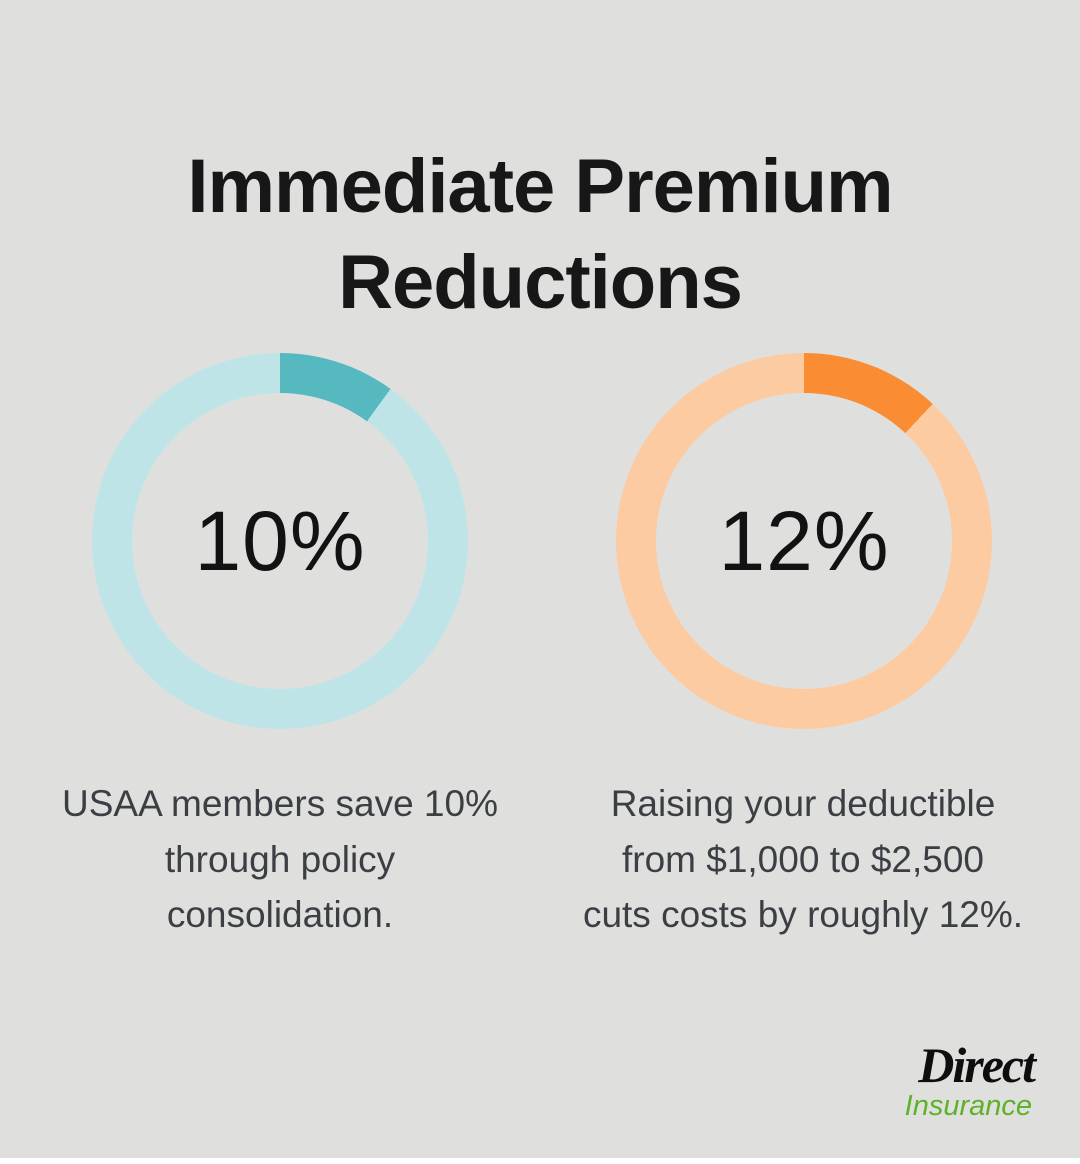  I want to click on caption-line: through policy, so click(280, 859).